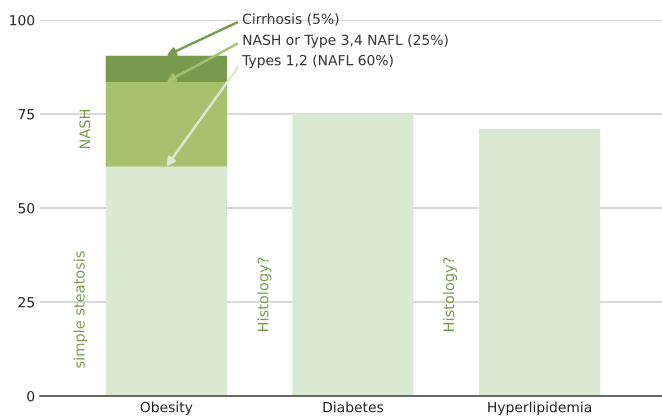 The width and height of the screenshot is (662, 419). Describe the element at coordinates (30, 396) in the screenshot. I see `y-tick-label: 0` at that location.